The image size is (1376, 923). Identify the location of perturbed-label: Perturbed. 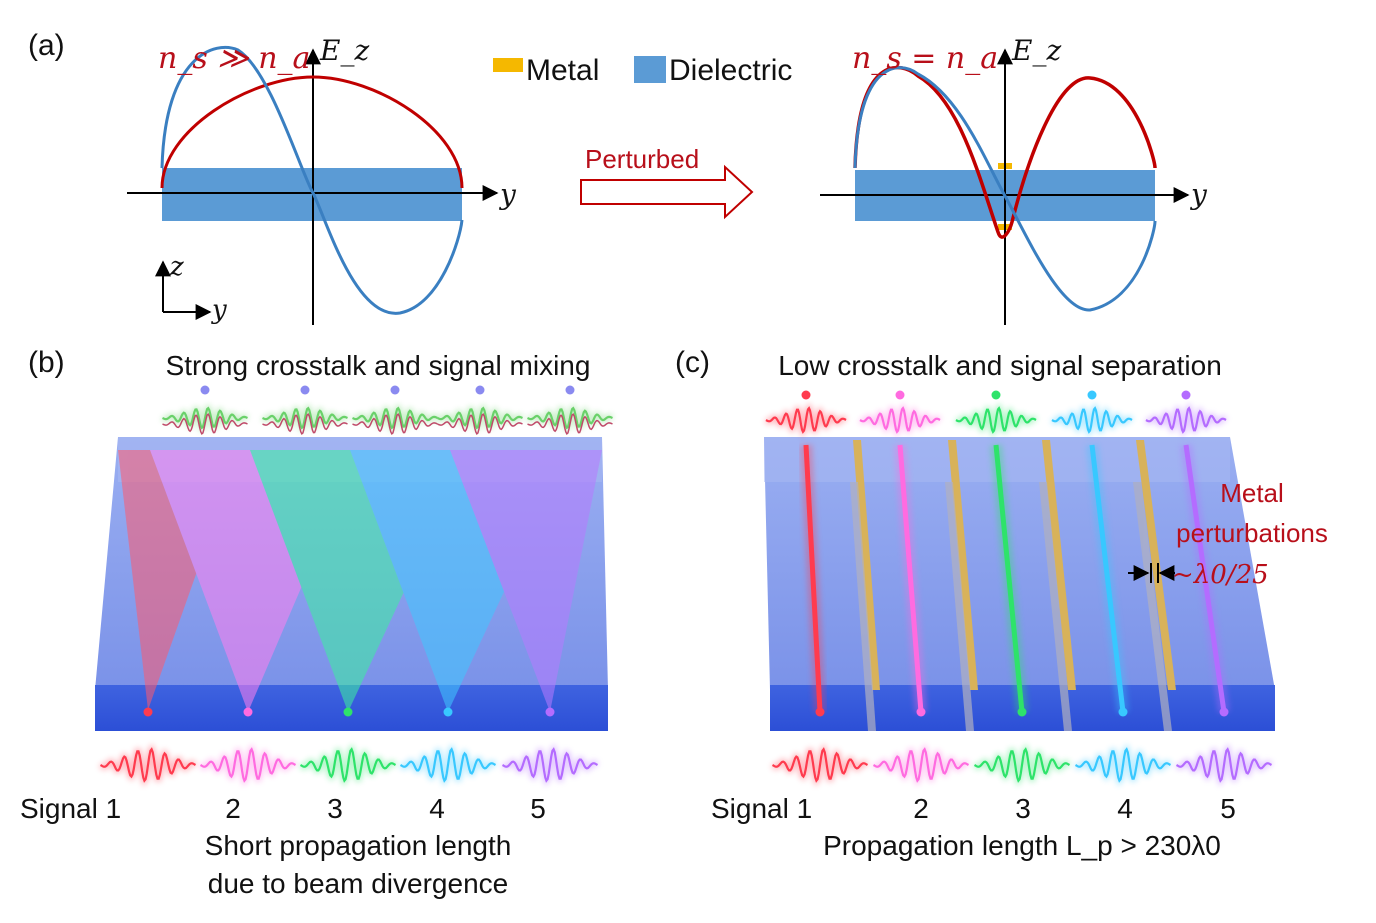
(642, 159).